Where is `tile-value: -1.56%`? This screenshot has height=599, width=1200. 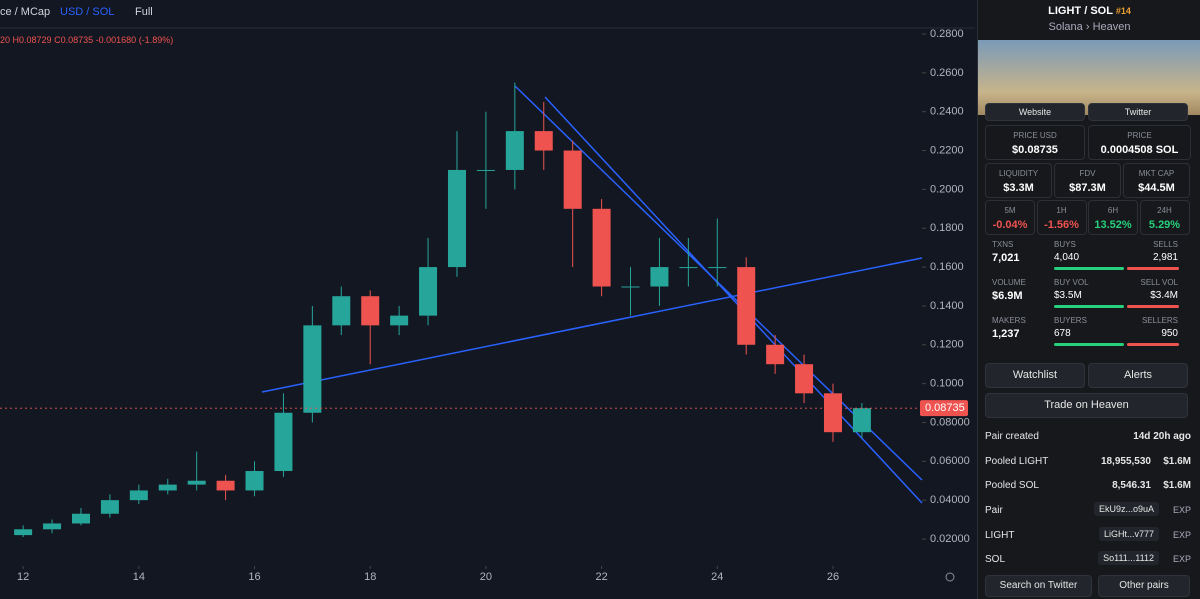 tile-value: -1.56% is located at coordinates (1061, 225).